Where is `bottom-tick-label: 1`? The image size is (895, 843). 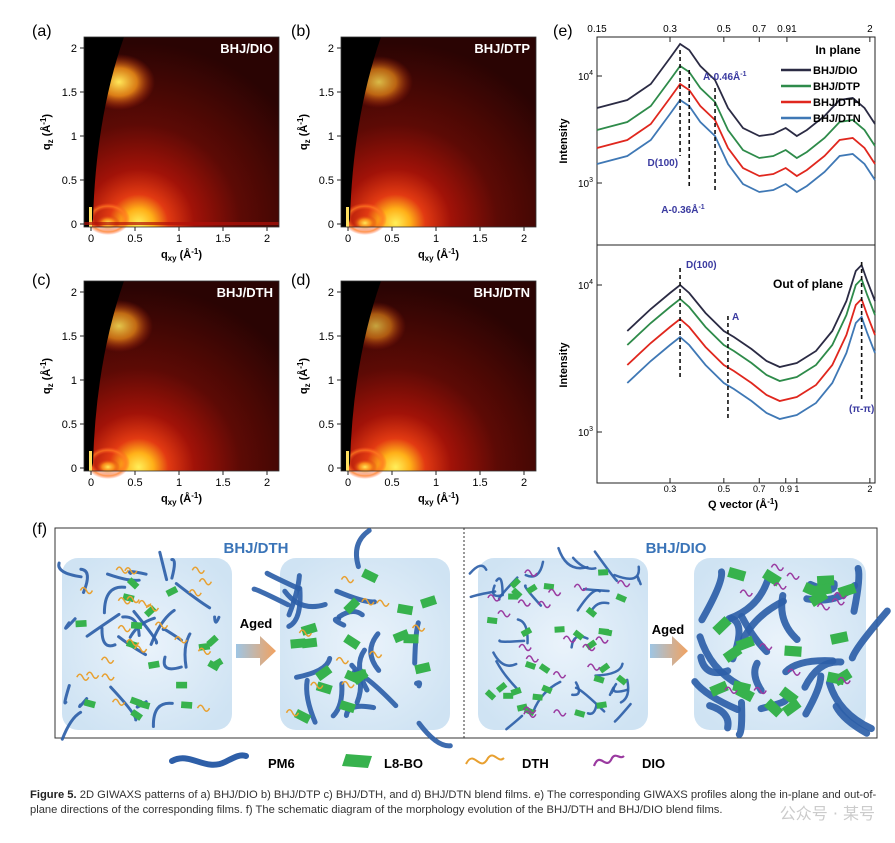 bottom-tick-label: 1 is located at coordinates (796, 489).